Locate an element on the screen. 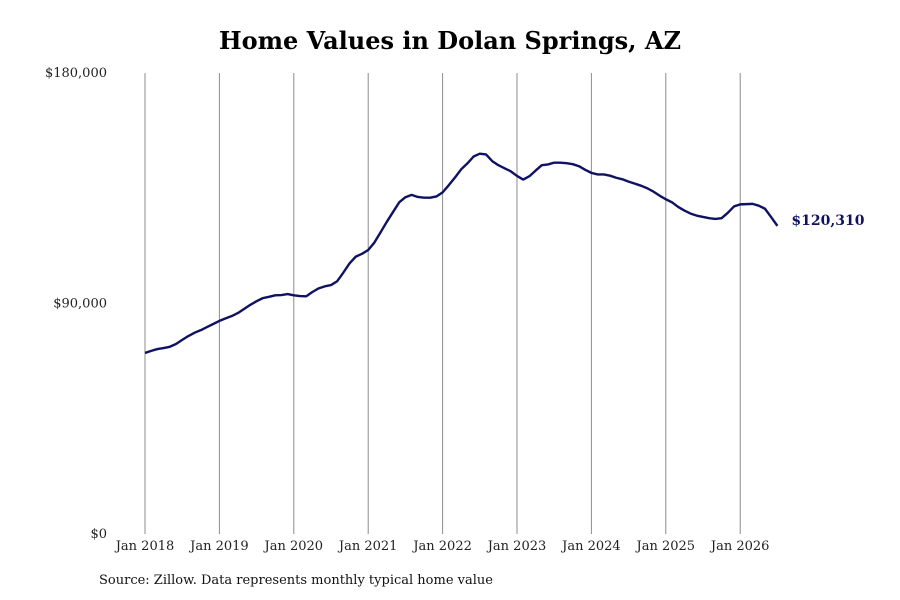  x-tick-label: Jan 2026 is located at coordinates (739, 546).